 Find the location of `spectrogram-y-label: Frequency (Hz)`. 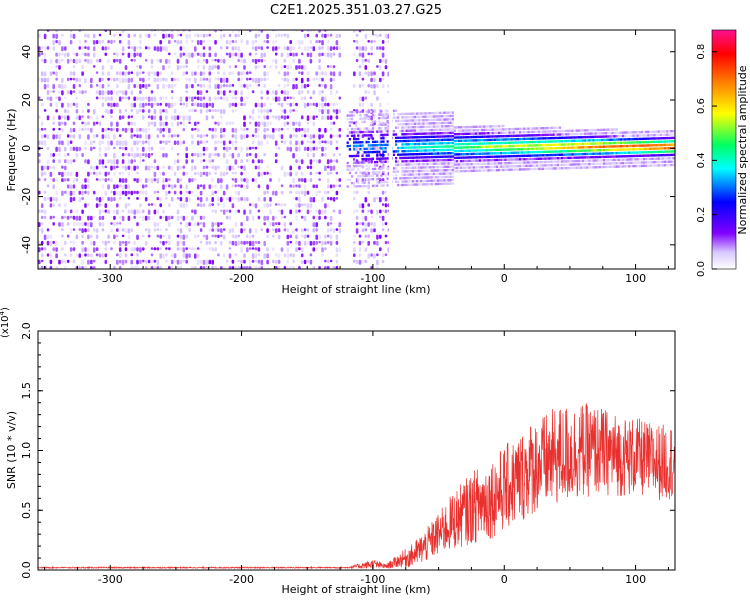

spectrogram-y-label: Frequency (Hz) is located at coordinates (11, 150).